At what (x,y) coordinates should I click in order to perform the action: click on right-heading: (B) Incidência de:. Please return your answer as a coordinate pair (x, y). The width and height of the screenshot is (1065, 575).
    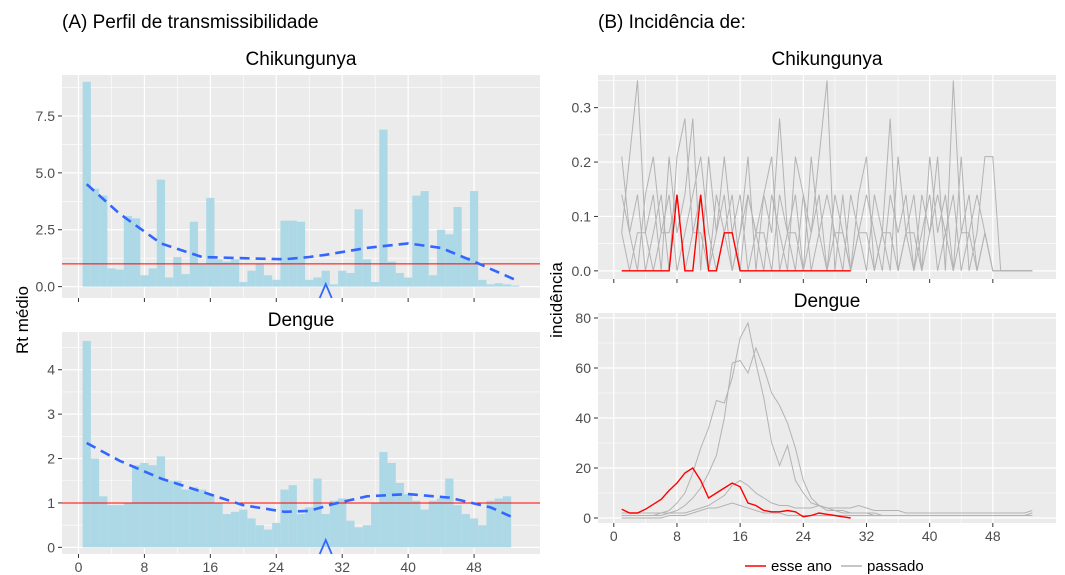
    Looking at the image, I should click on (672, 22).